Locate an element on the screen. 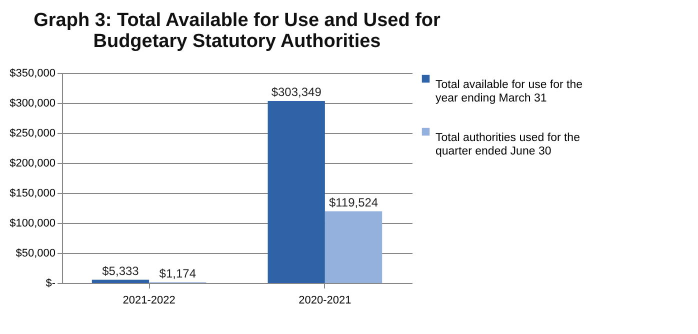 This screenshot has width=698, height=334. y-tick-label: $350,000 is located at coordinates (33, 74).